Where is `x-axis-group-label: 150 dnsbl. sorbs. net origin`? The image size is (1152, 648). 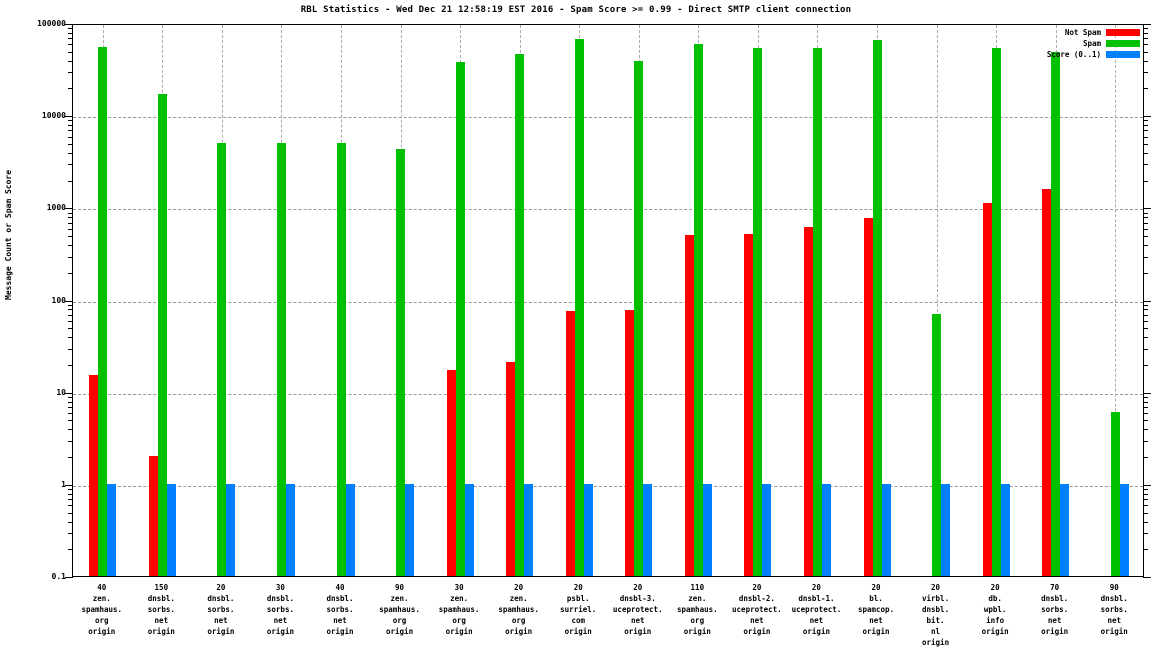
x-axis-group-label: 150 dnsbl. sorbs. net origin is located at coordinates (161, 609).